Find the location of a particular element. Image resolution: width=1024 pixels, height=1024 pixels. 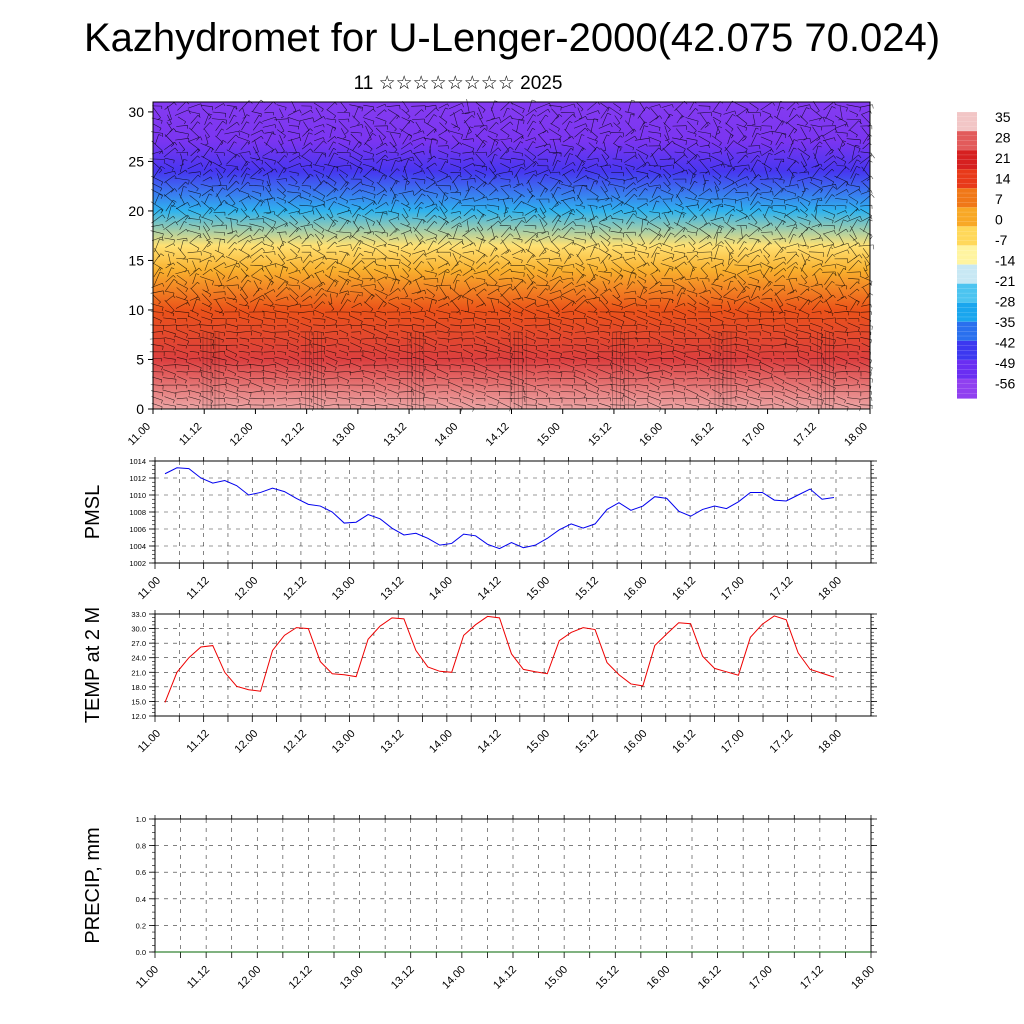

y-tick-label: 0 is located at coordinates (140, 409).